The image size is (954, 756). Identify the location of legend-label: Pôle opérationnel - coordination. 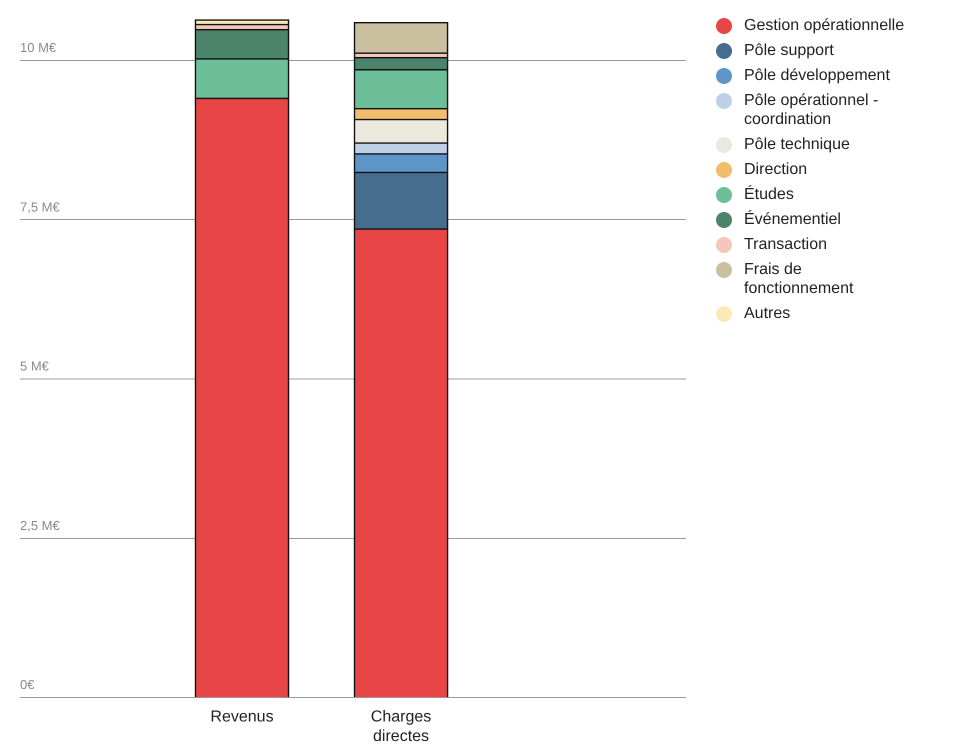
(812, 110).